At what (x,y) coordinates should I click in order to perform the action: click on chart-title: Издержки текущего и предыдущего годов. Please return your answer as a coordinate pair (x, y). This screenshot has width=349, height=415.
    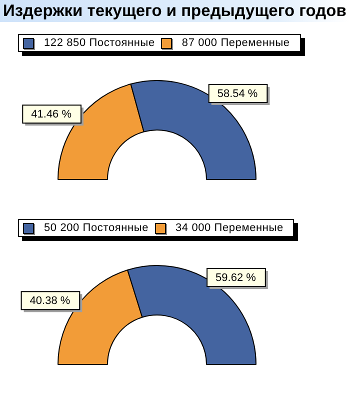
    Looking at the image, I should click on (174, 11).